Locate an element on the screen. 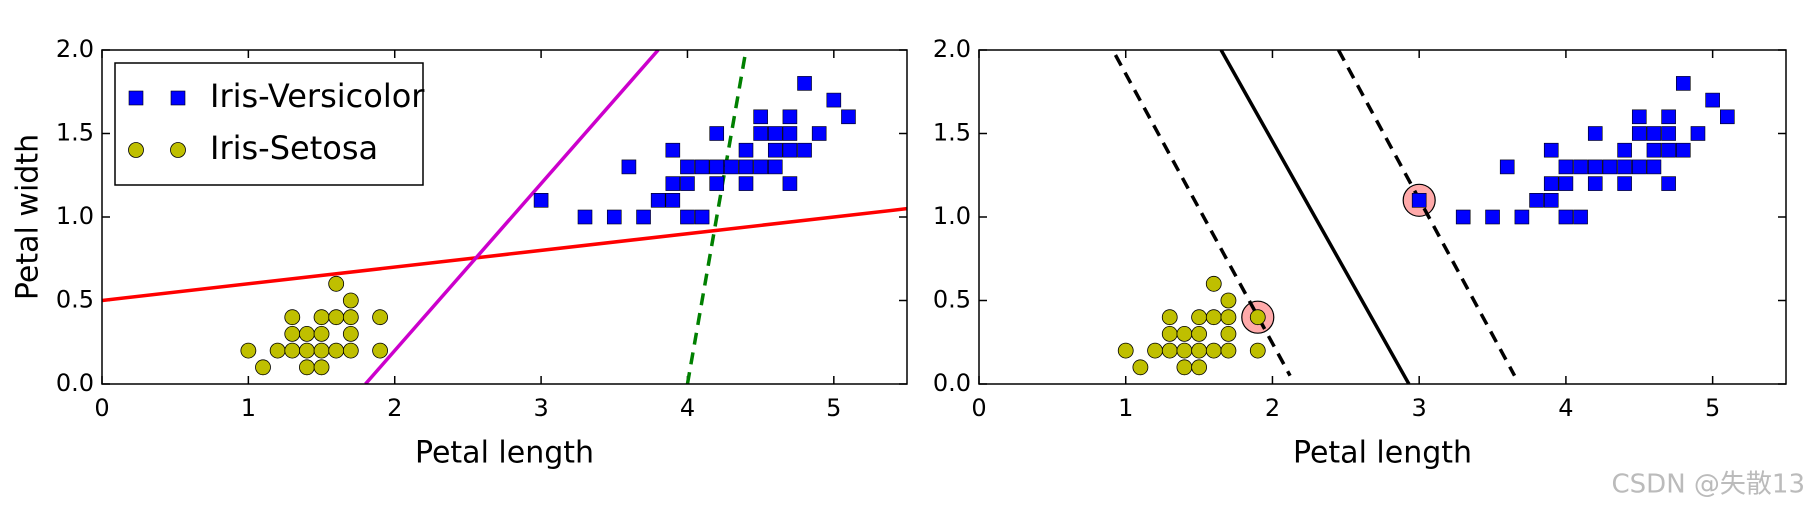  x-tick-label: 2 is located at coordinates (1272, 408).